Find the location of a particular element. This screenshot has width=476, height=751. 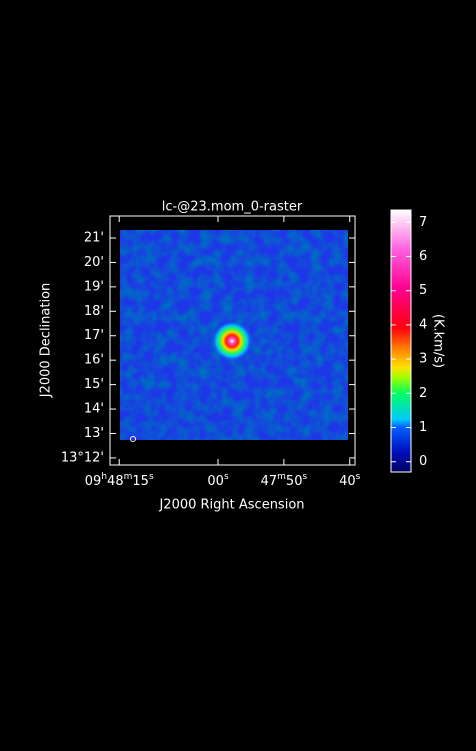

y-tick-label: 19' is located at coordinates (94, 286).